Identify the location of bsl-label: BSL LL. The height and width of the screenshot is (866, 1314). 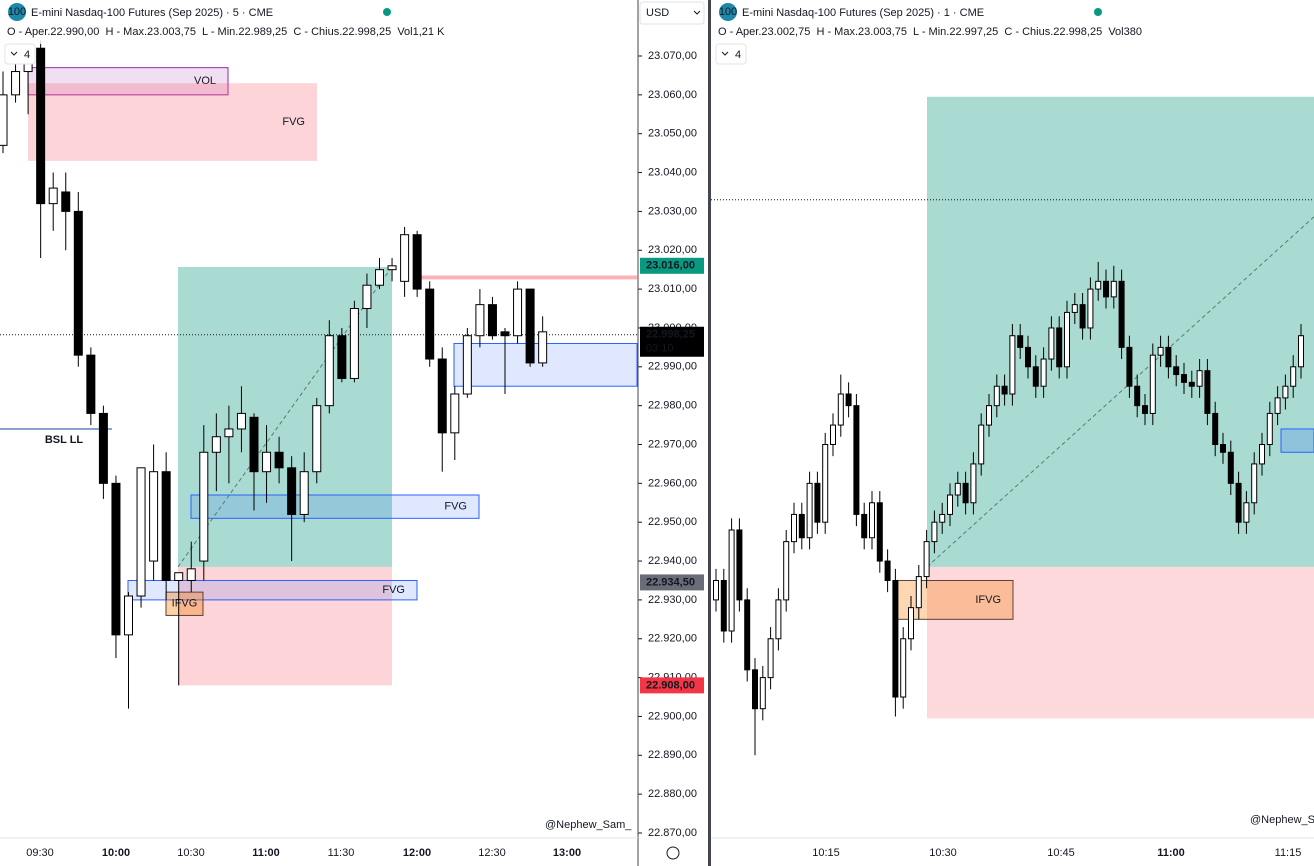
(64, 440).